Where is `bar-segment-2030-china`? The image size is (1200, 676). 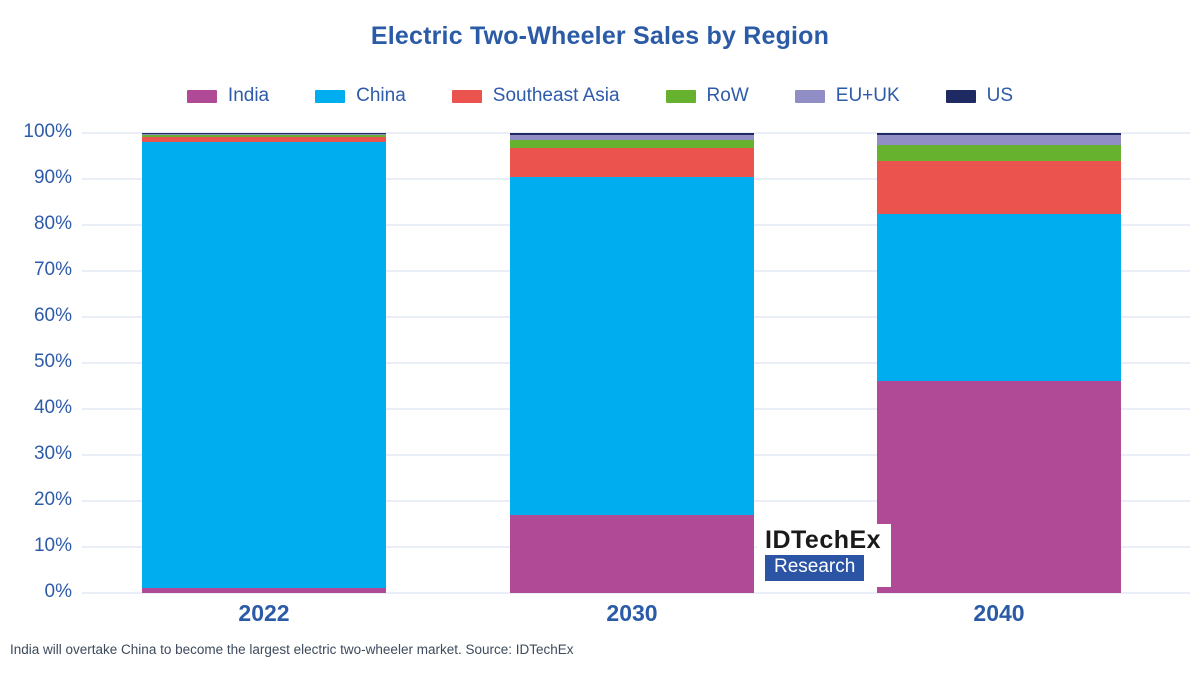 bar-segment-2030-china is located at coordinates (632, 345).